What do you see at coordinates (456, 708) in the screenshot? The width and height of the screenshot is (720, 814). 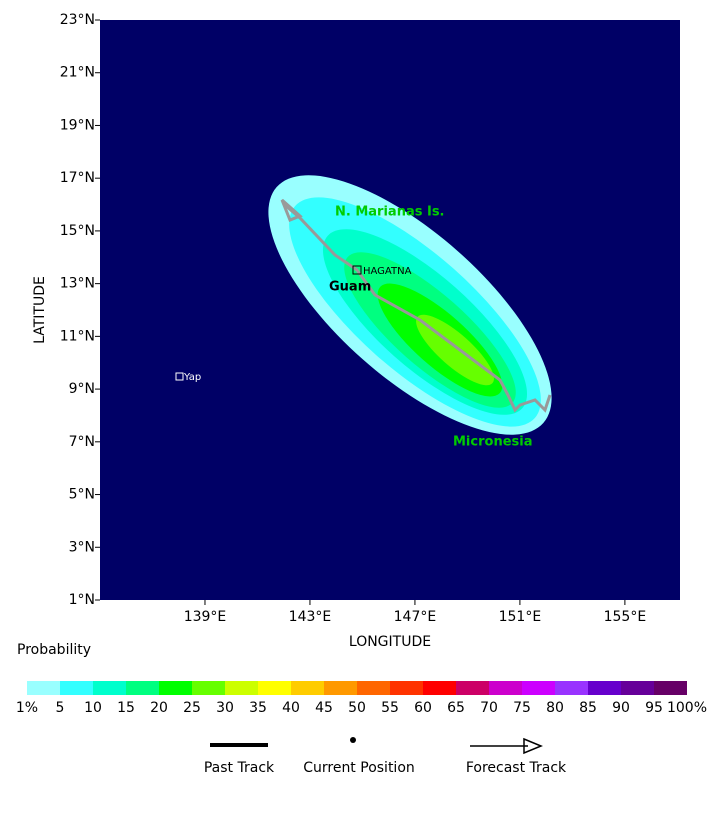 I see `colorbar-label: 65` at bounding box center [456, 708].